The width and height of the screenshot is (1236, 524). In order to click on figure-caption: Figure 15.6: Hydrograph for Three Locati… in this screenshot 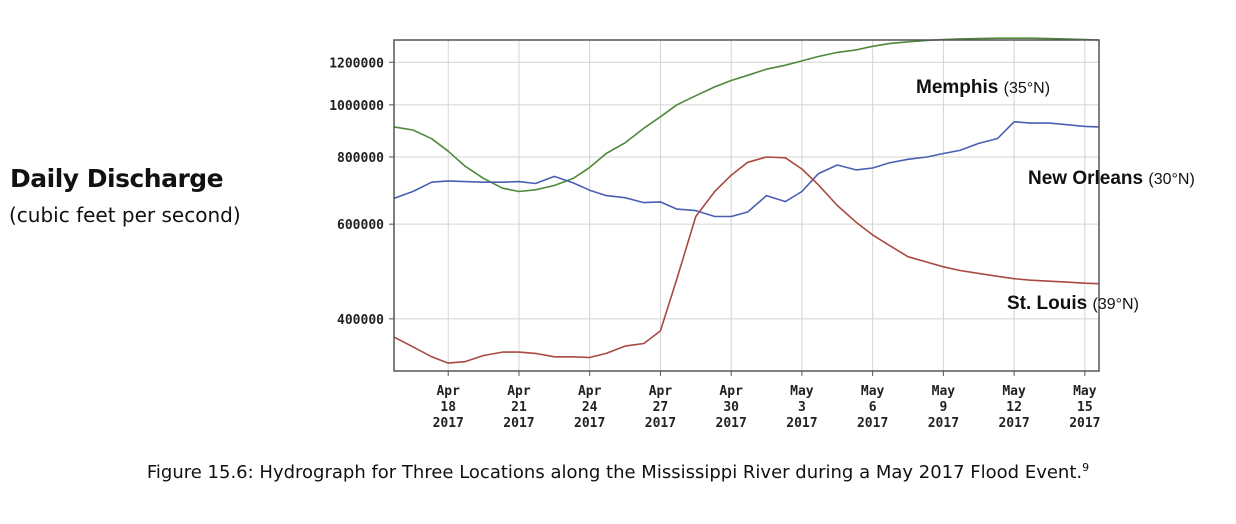, I will do `click(618, 472)`.